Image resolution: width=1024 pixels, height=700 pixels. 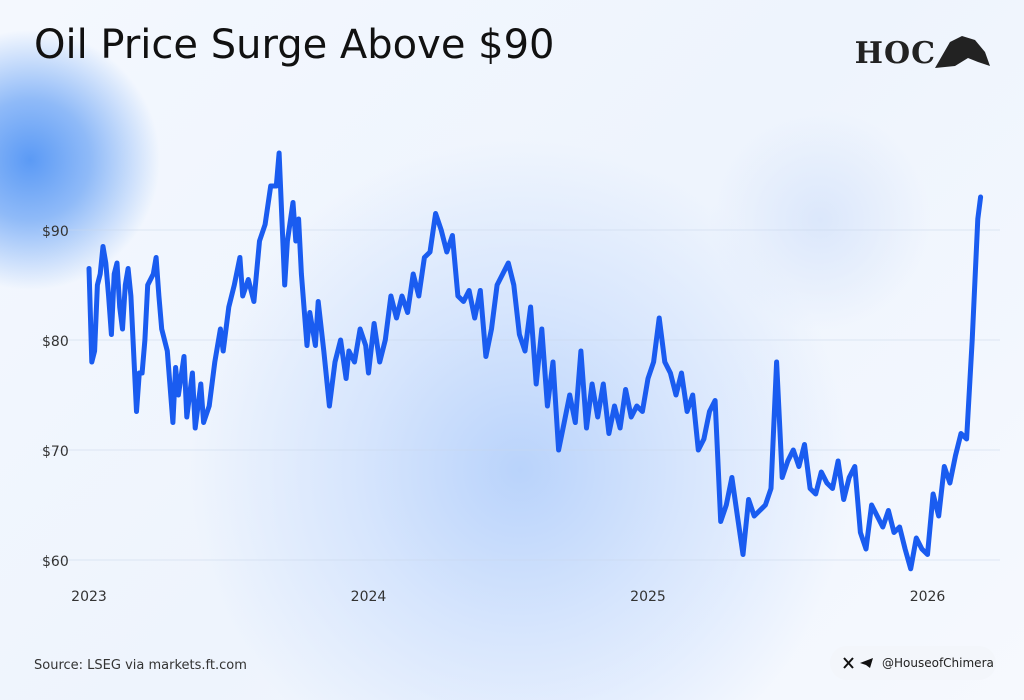 What do you see at coordinates (140, 665) in the screenshot?
I see `source-note: Source: LSEG via markets.ft.com` at bounding box center [140, 665].